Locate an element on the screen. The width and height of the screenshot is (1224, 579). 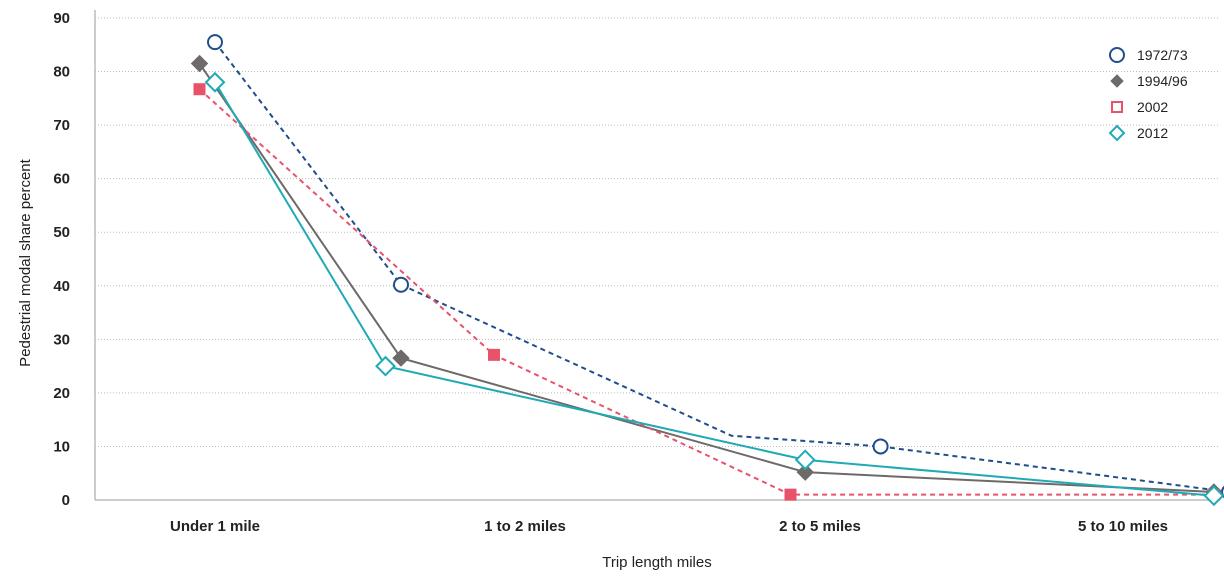
x-tick-label: 5 to 10 miles is located at coordinates (1123, 526).